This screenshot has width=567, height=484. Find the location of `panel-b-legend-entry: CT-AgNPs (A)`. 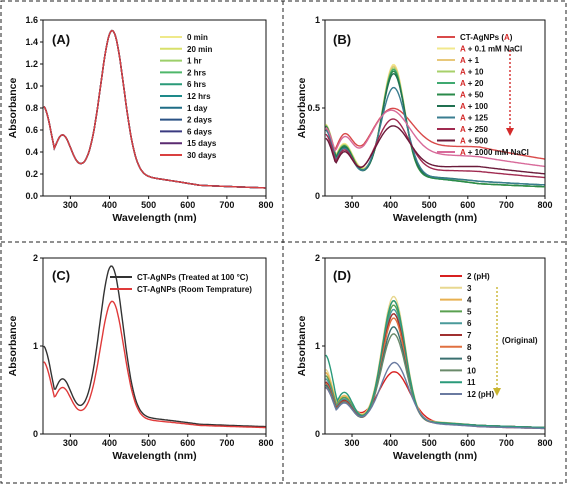

panel-b-legend-entry: CT-AgNPs (A) is located at coordinates (486, 37).